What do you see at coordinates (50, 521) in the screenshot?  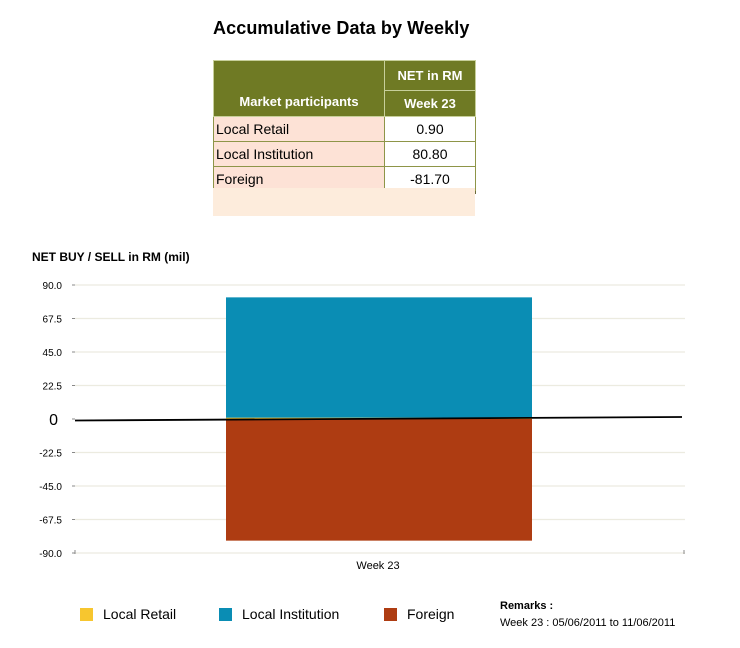 I see `y-tick-label: -67.5` at bounding box center [50, 521].